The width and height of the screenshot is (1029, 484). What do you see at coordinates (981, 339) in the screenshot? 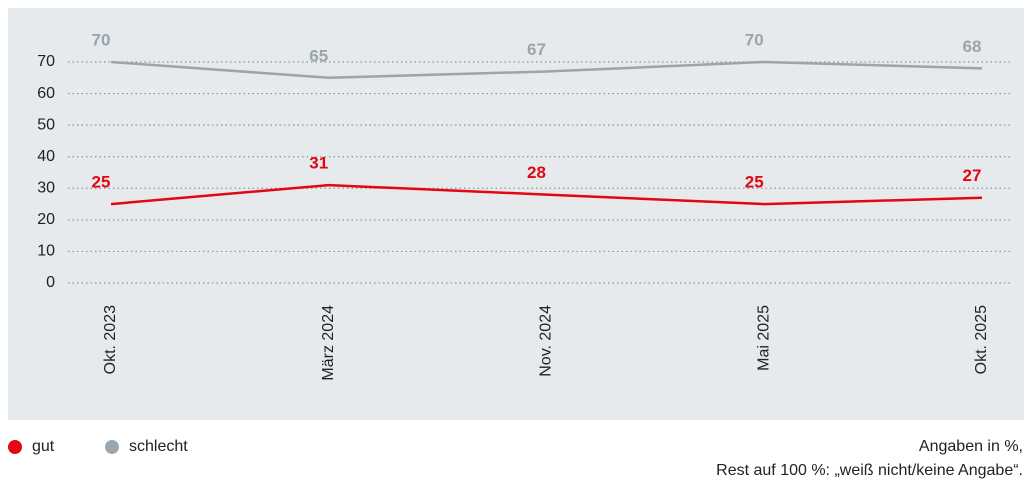
I see `x-tick-label: Okt. 2025` at bounding box center [981, 339].